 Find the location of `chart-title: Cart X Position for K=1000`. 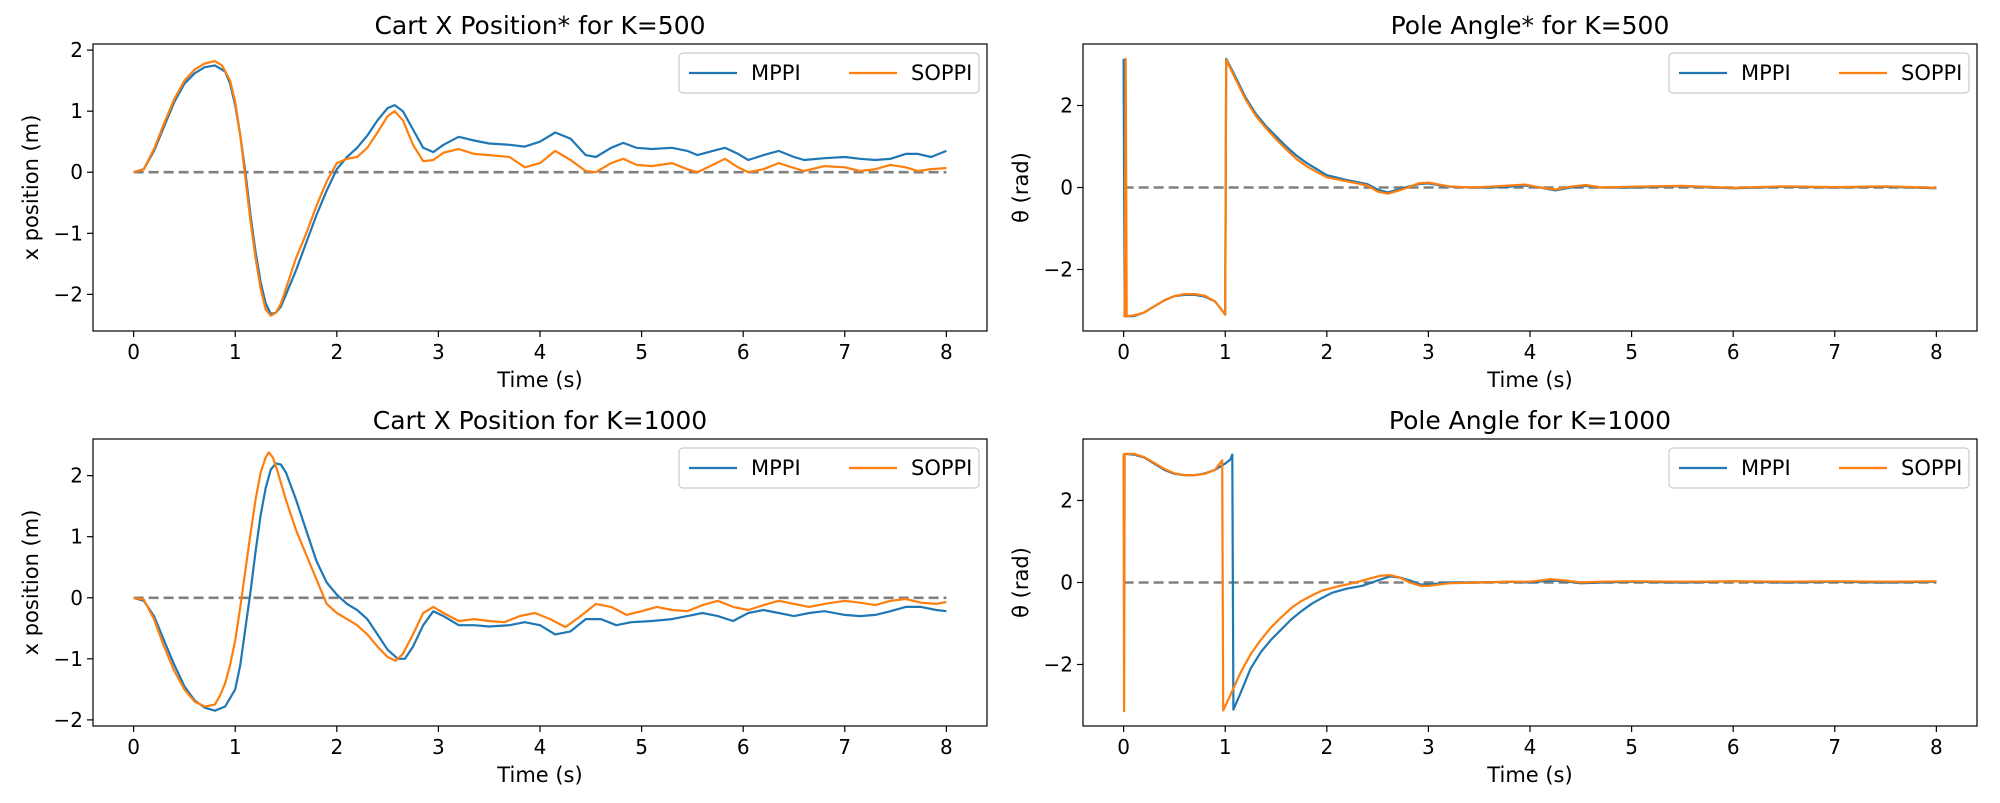

chart-title: Cart X Position for K=1000 is located at coordinates (540, 420).